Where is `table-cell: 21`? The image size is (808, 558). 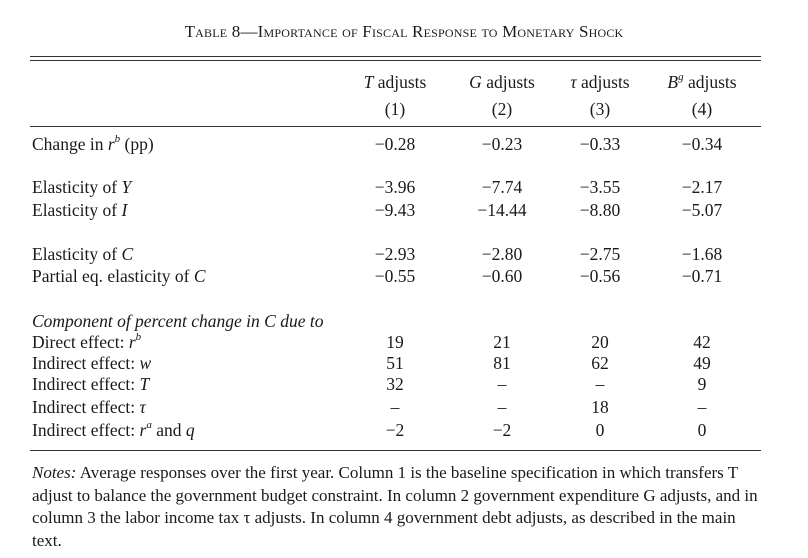
table-cell: 21 is located at coordinates (502, 342).